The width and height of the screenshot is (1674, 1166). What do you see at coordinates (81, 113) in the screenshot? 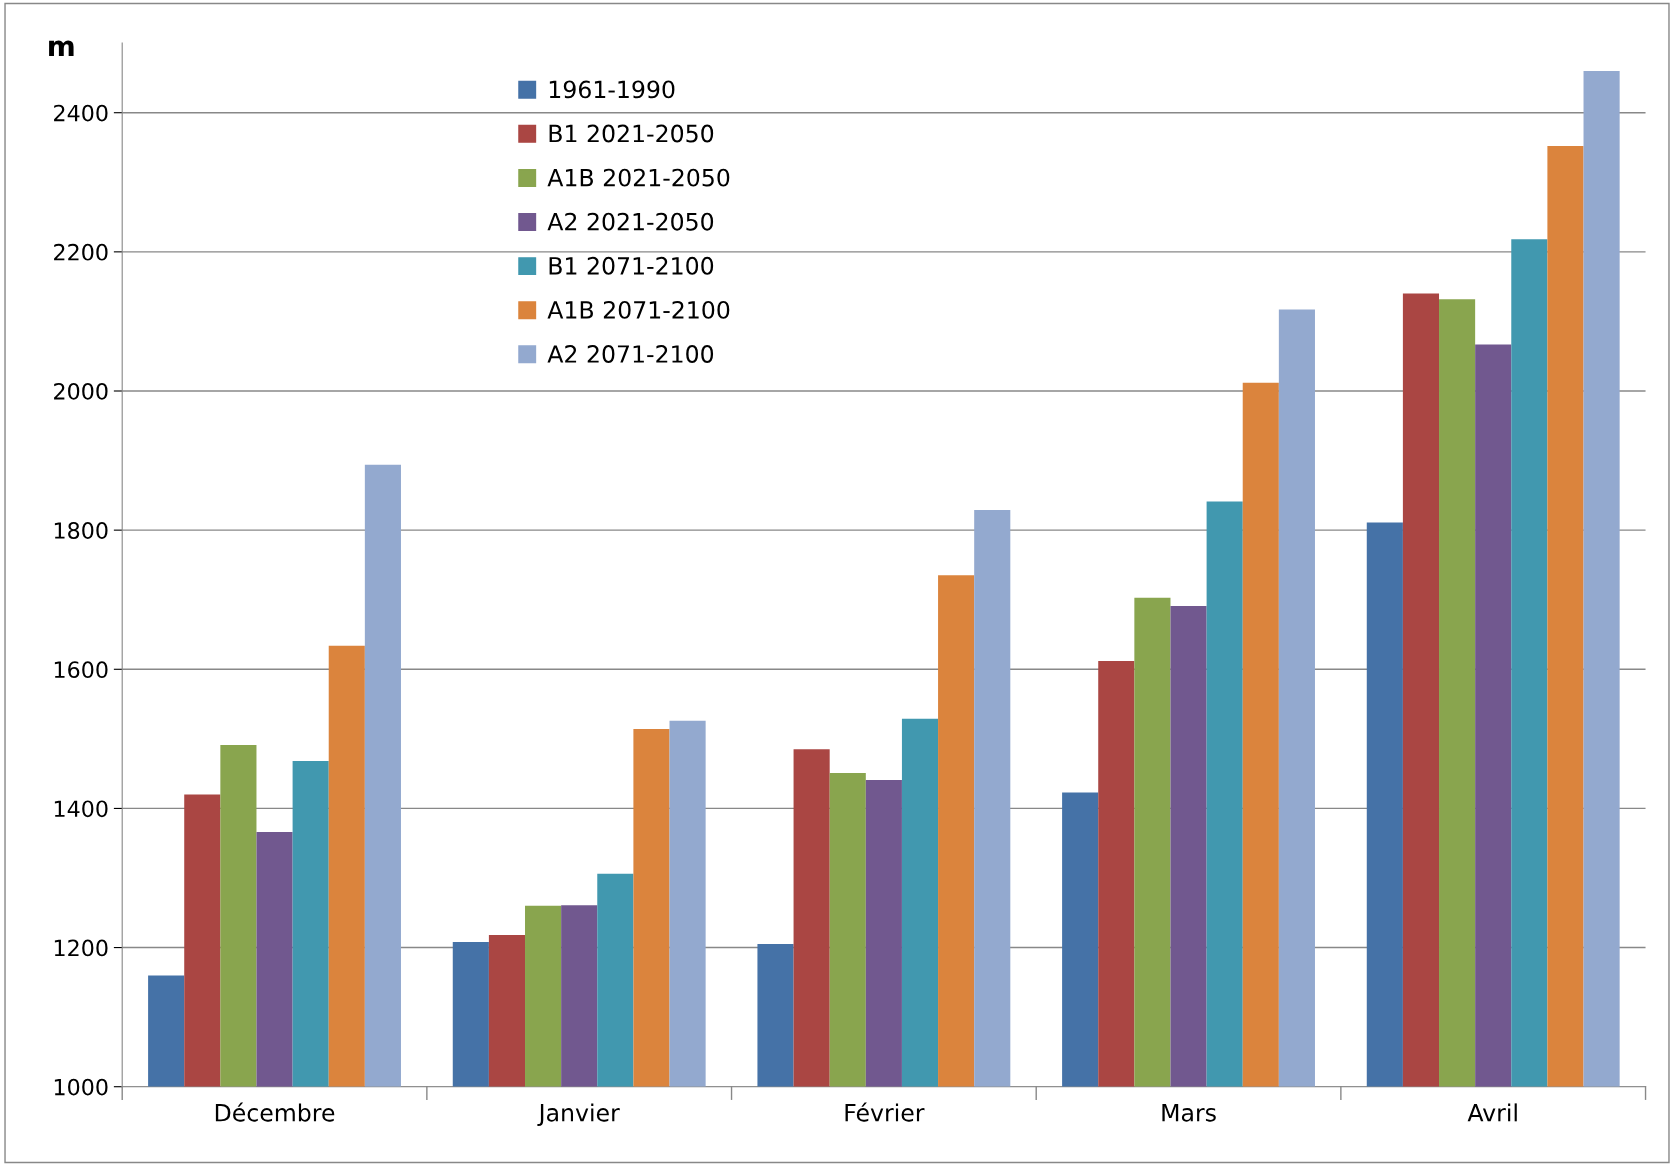
I see `y-tick-label: 2400` at bounding box center [81, 113].